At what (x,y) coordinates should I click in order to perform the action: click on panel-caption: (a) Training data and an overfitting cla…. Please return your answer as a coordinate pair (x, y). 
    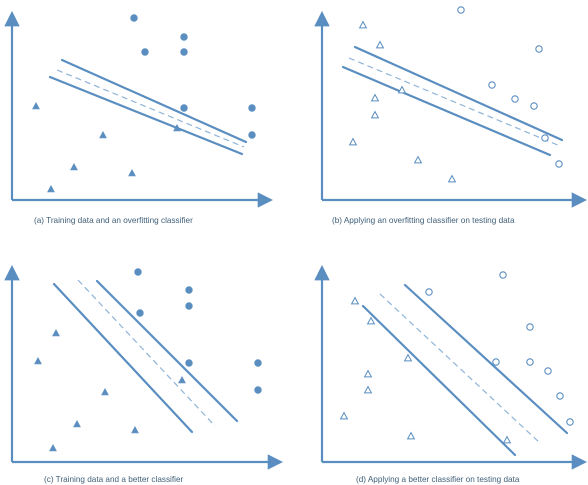
    Looking at the image, I should click on (113, 220).